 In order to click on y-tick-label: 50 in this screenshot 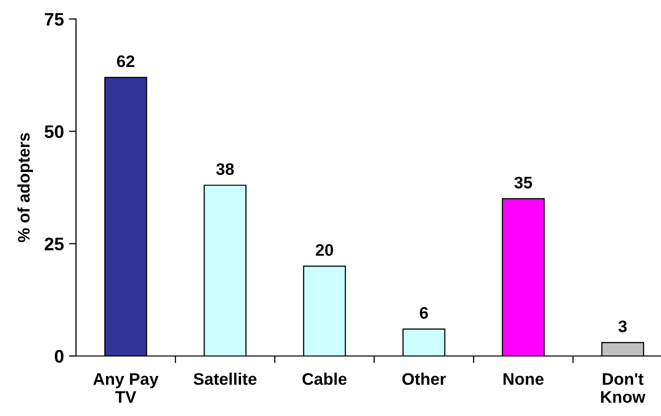, I will do `click(54, 131)`.